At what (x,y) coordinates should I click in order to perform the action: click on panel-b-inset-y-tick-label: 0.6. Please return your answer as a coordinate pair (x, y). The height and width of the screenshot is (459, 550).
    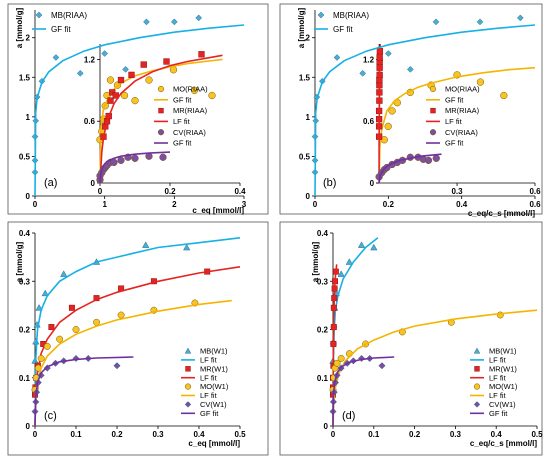
    Looking at the image, I should click on (369, 121).